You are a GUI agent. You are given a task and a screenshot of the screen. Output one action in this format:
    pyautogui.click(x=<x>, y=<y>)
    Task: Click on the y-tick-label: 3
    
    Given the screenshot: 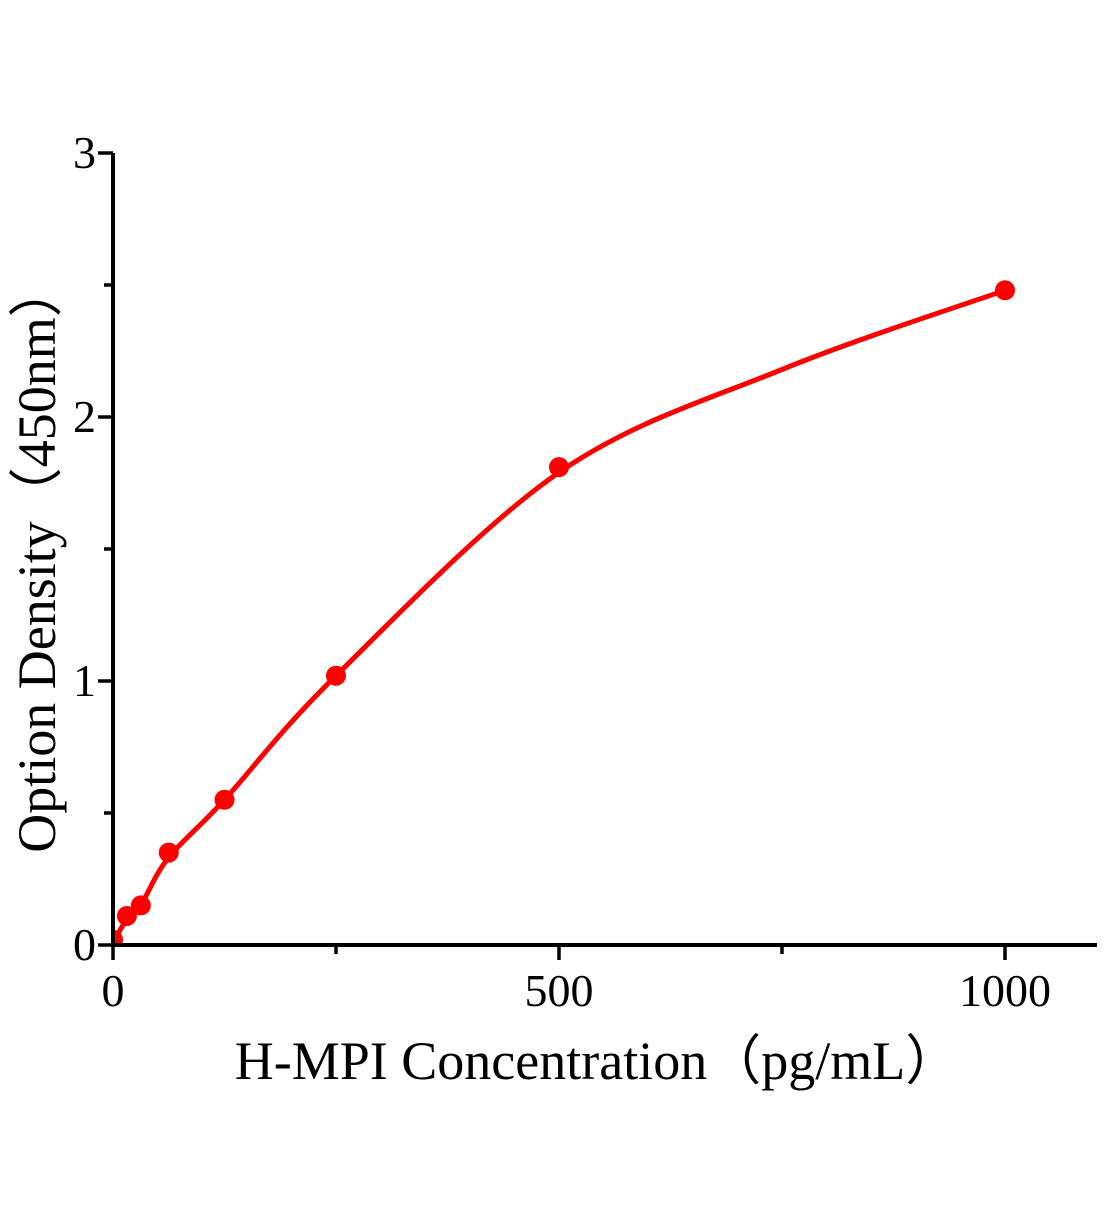 What is the action you would take?
    pyautogui.click(x=84, y=152)
    